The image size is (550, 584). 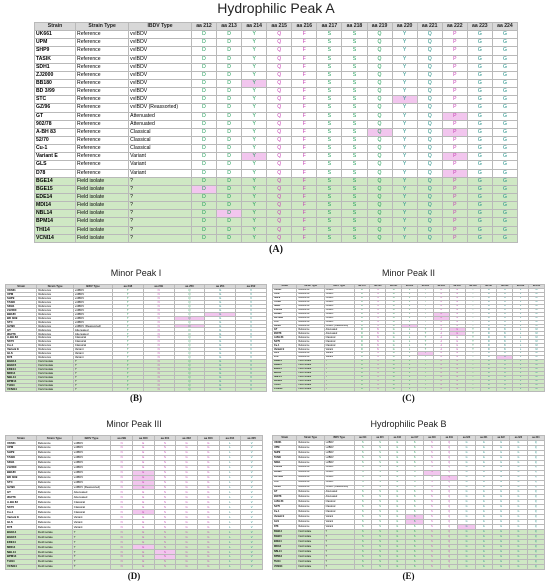 I want to click on column-header: IBDV Type, so click(x=160, y=26).